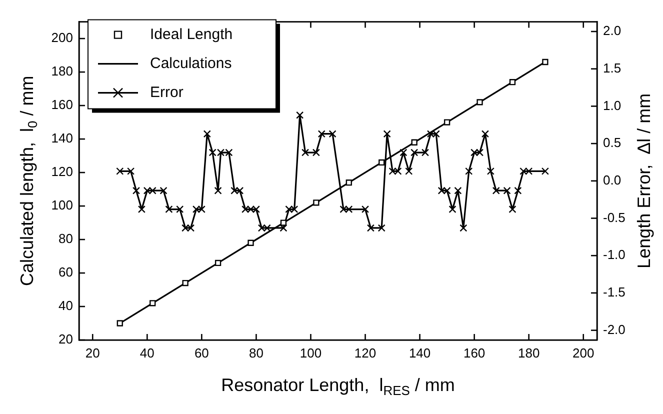 The image size is (663, 414). Describe the element at coordinates (256, 352) in the screenshot. I see `x-tick-label: 80` at that location.